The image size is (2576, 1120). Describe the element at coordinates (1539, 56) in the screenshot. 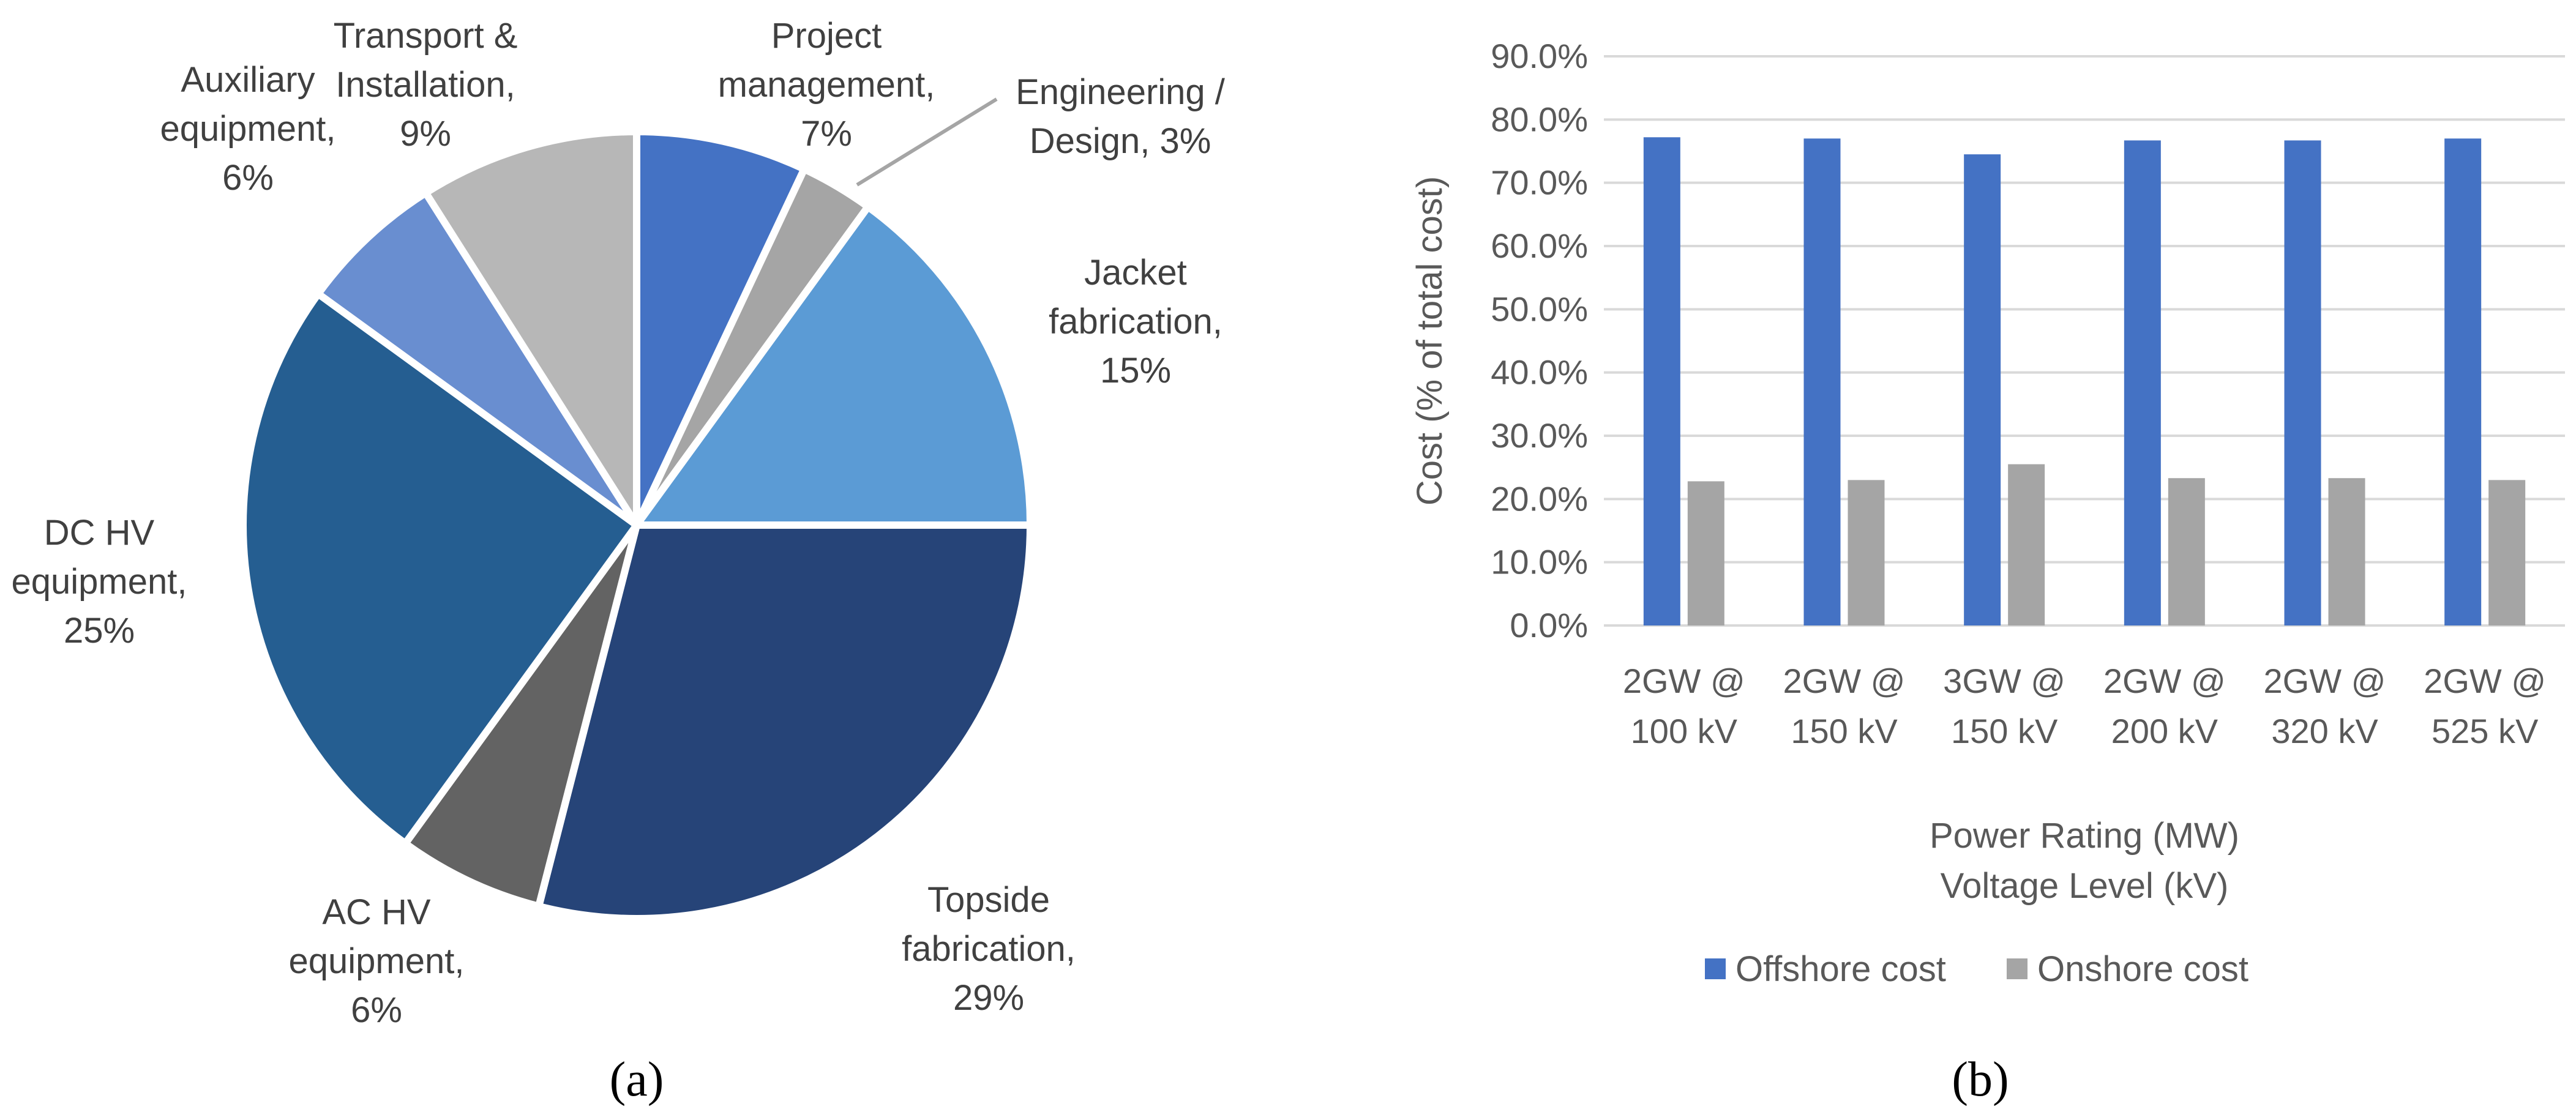

I see `y-tick-label: 90.0%` at that location.